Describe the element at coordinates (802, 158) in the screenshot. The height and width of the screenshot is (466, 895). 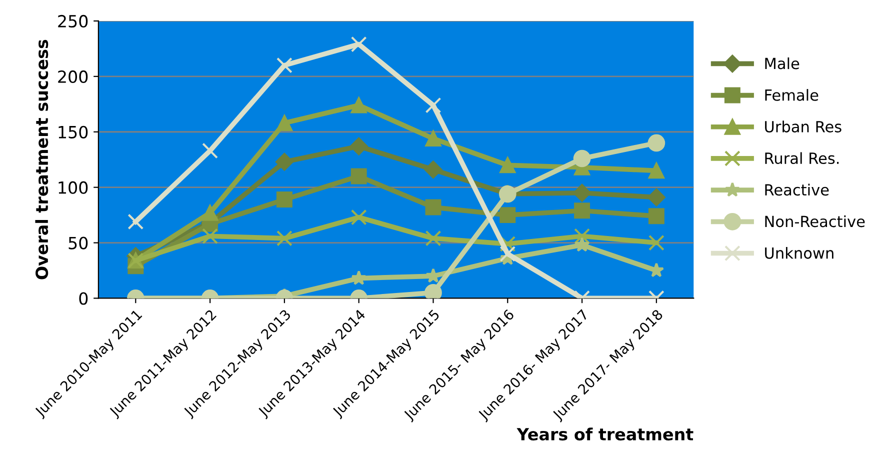
I see `legend-label: Rural Res.` at that location.